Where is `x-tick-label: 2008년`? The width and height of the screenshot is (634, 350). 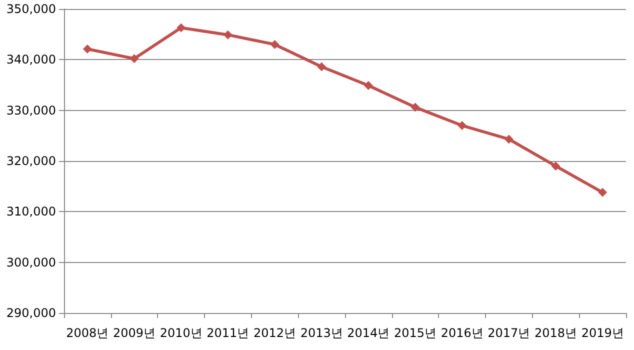
x-tick-label: 2008년 is located at coordinates (87, 333).